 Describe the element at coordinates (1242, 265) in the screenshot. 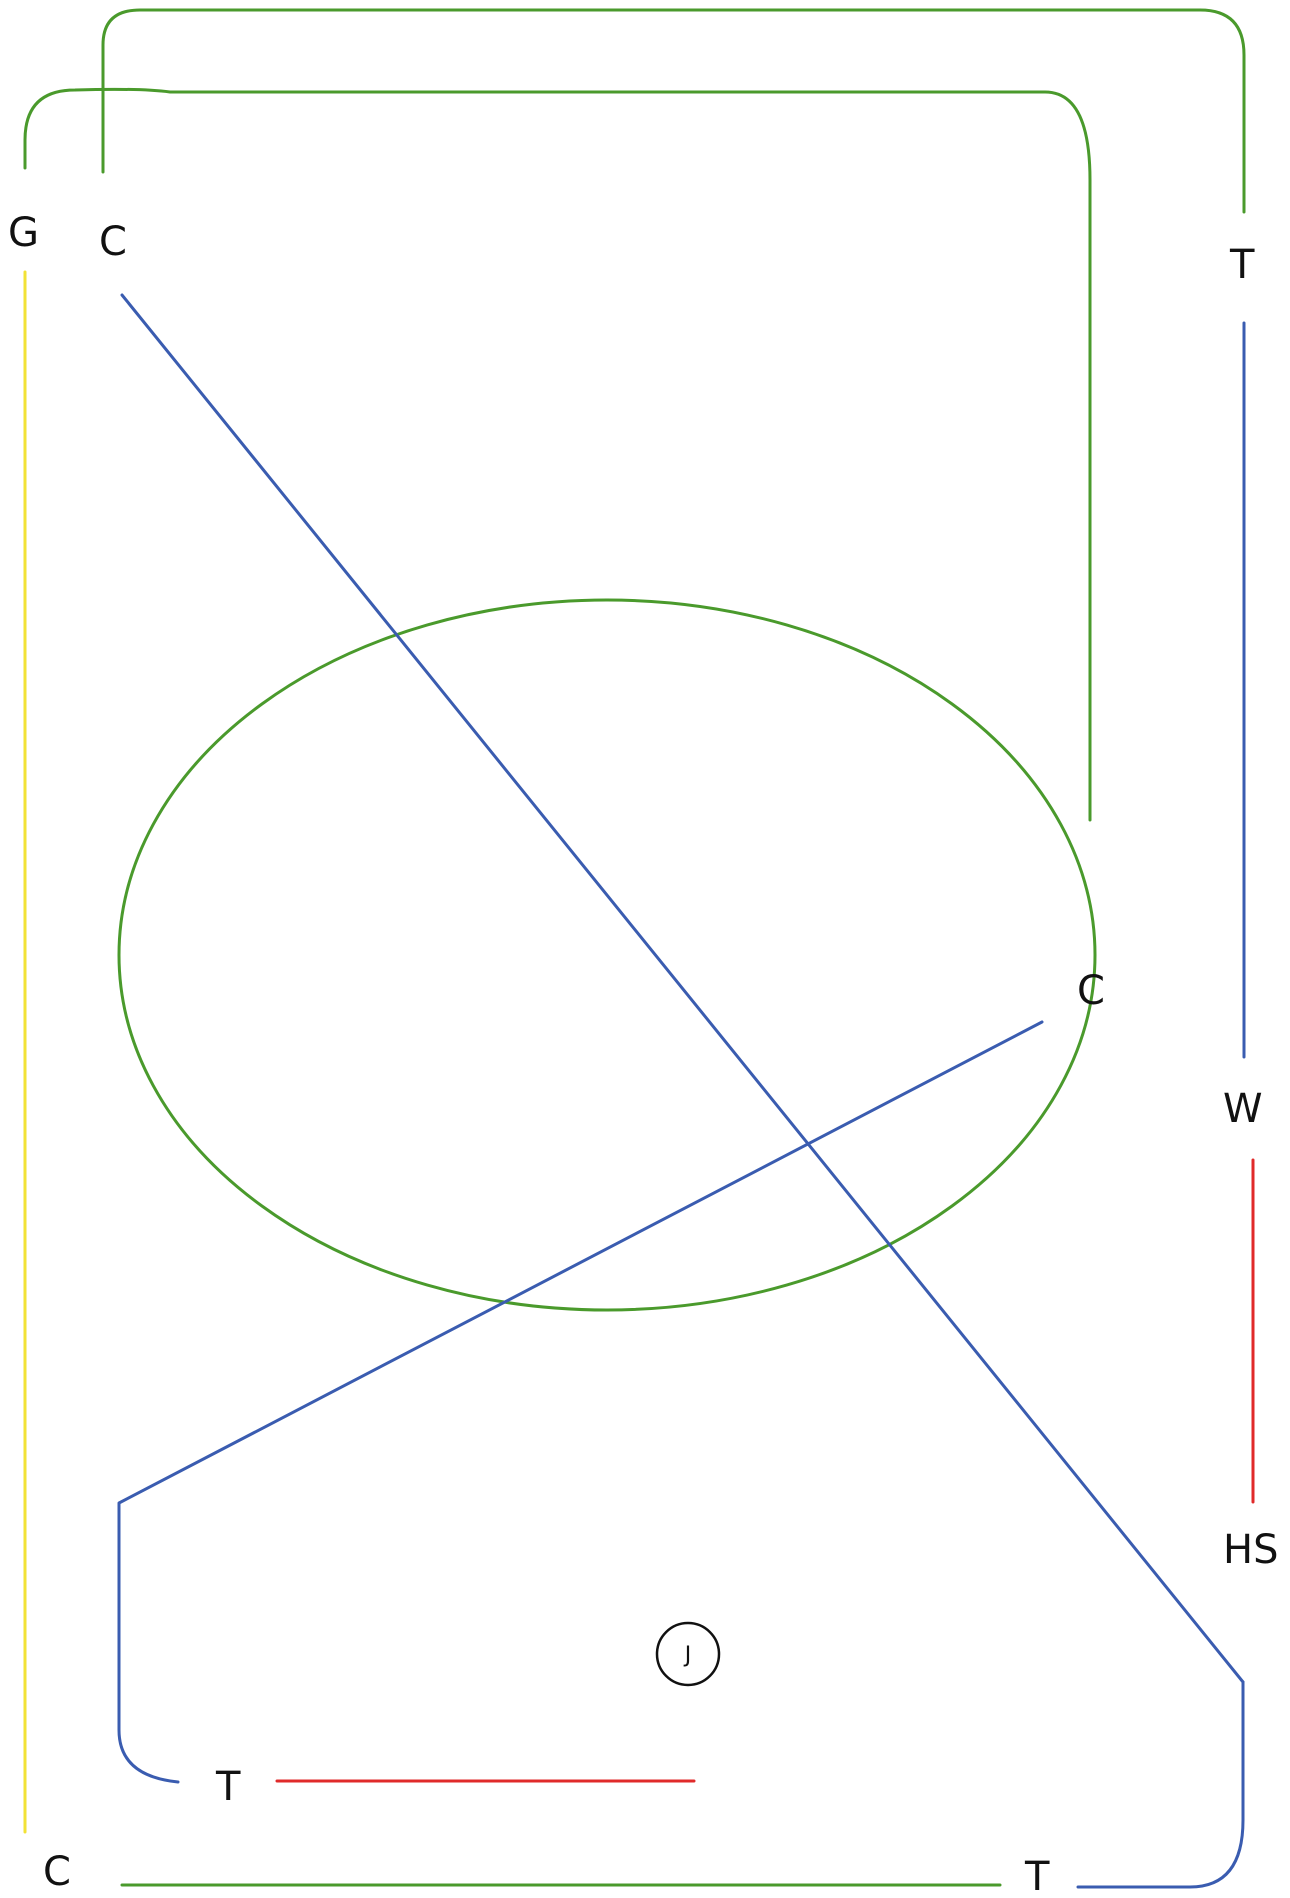

I see `node-label-t-top-right: T` at that location.